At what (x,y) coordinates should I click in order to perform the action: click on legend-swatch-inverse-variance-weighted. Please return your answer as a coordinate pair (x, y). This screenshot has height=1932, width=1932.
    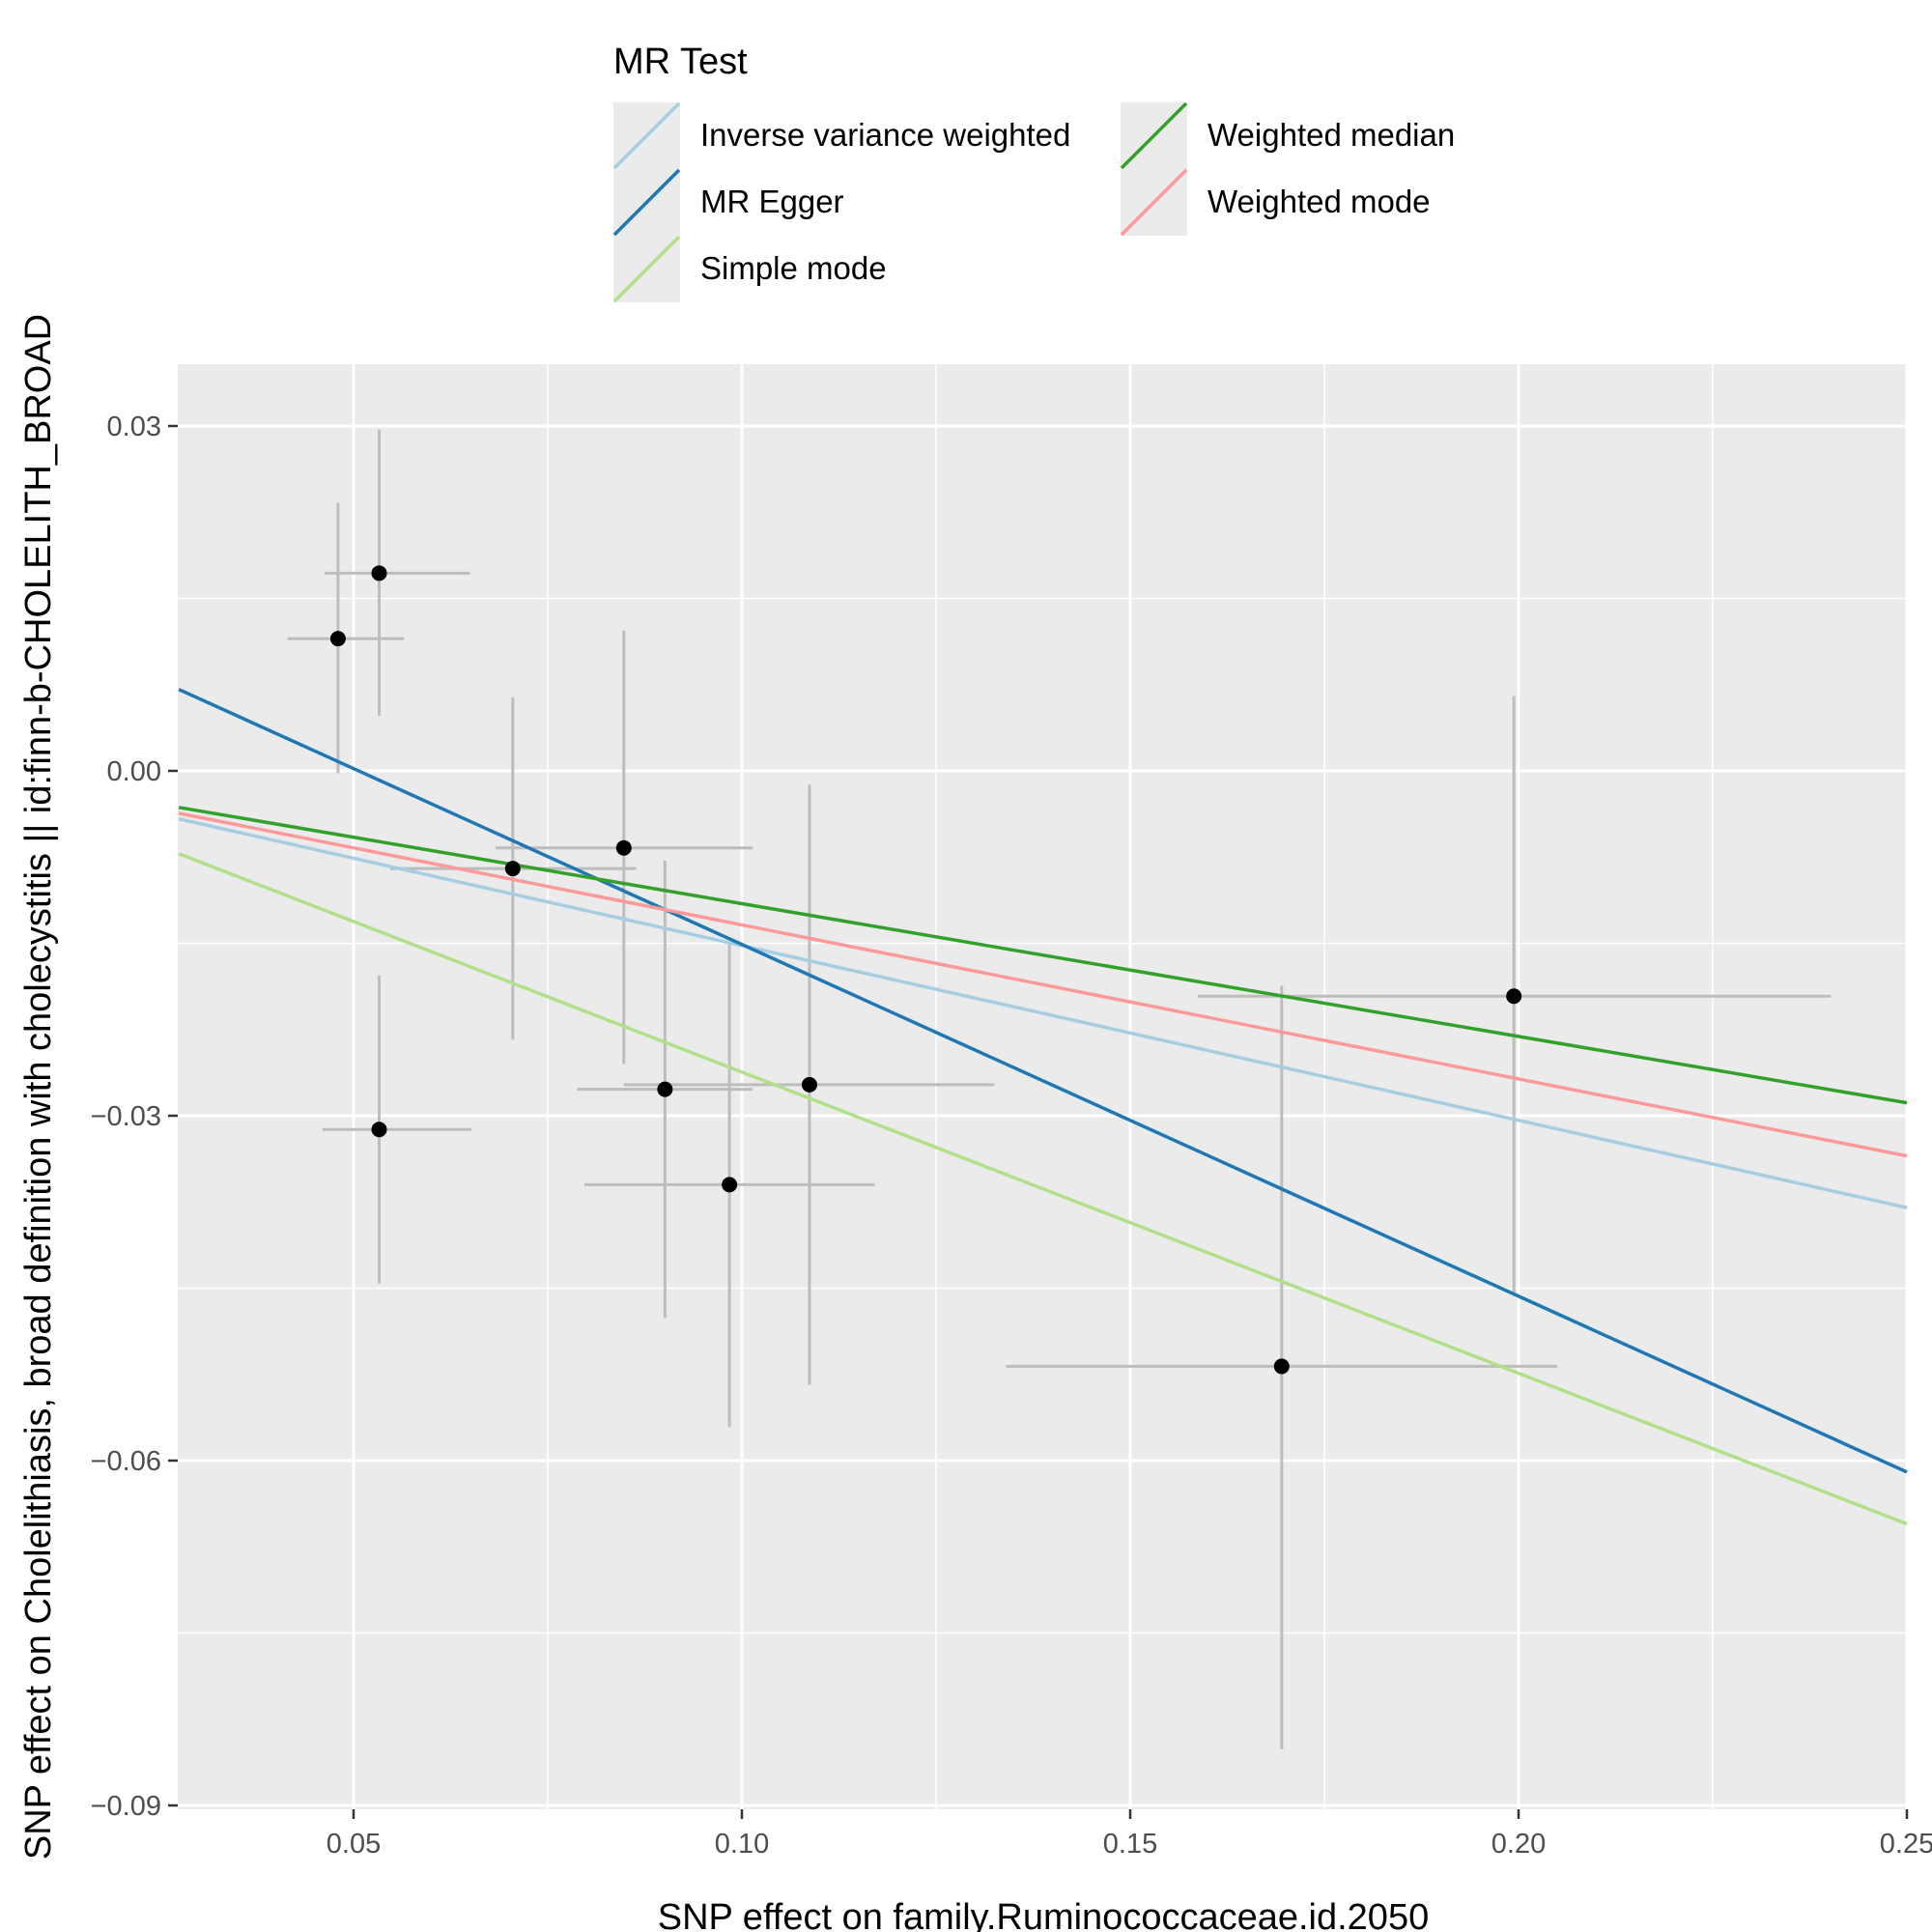
    Looking at the image, I should click on (646, 135).